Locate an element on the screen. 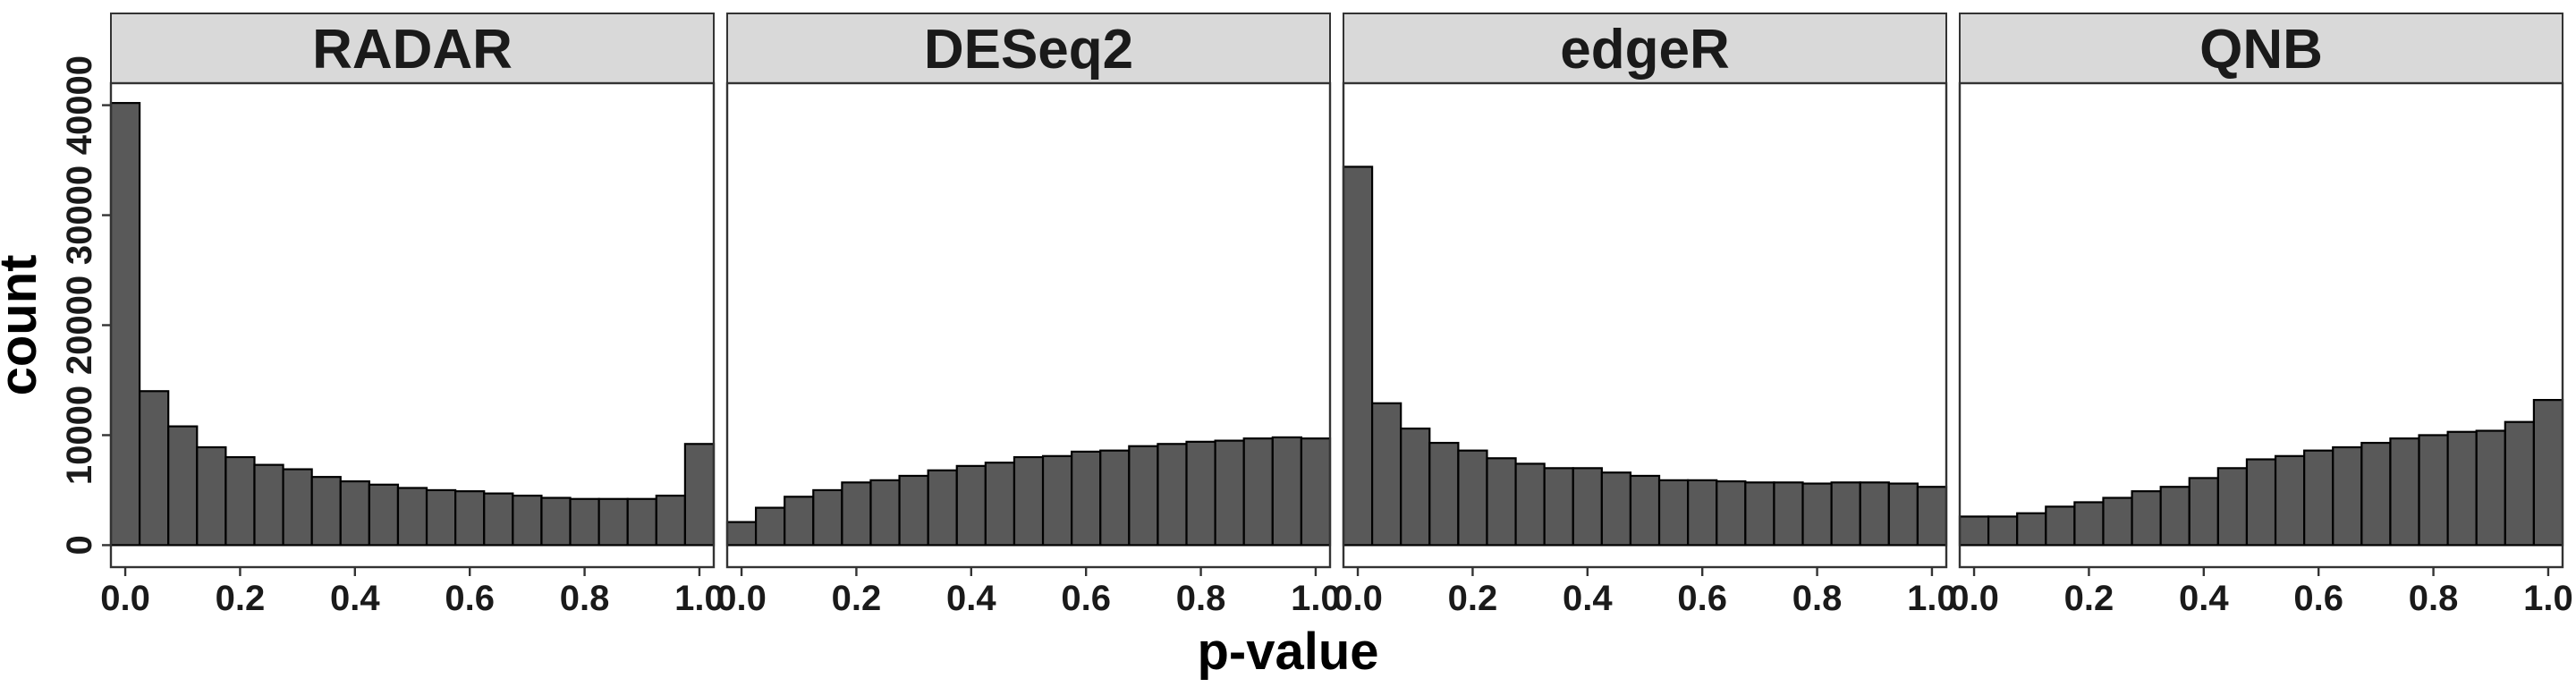 This screenshot has width=2576, height=687. y-tick-label: 40000 is located at coordinates (79, 105).